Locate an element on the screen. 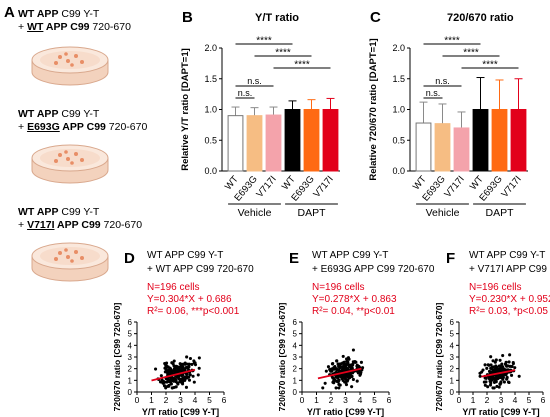  cond-2-line2-rest: 720-670 is located at coordinates (126, 127).